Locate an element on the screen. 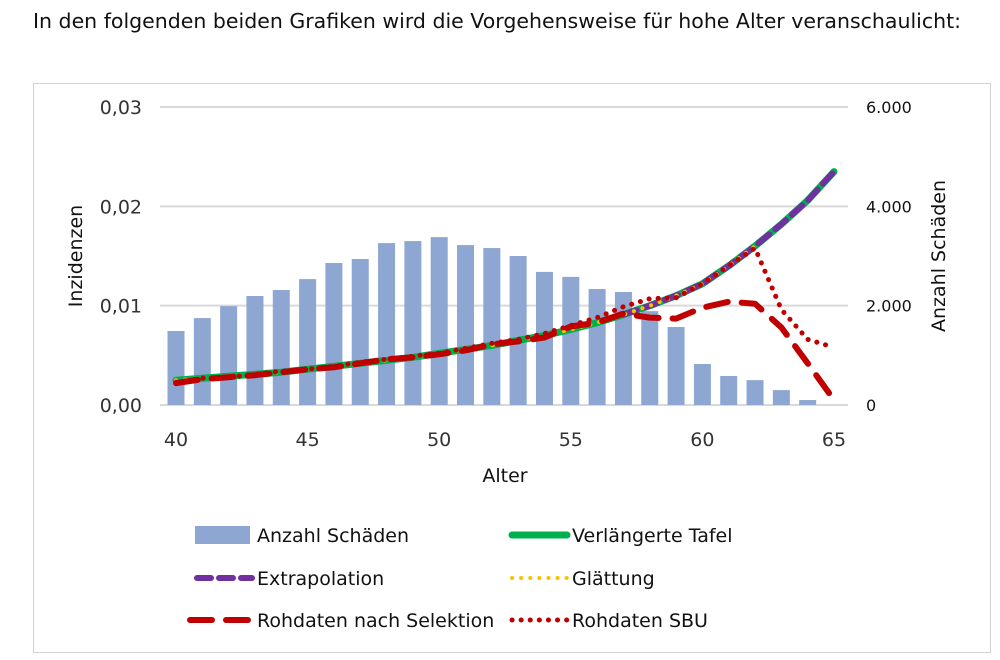  x-tick-label: 60 is located at coordinates (702, 440).